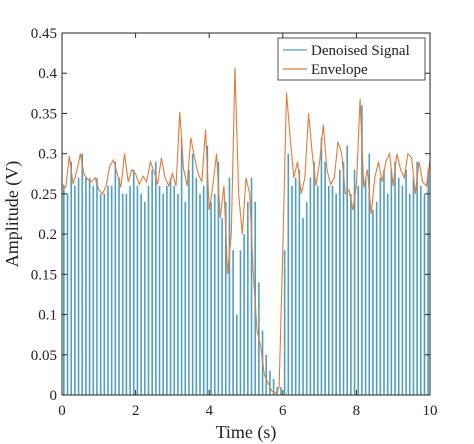 The width and height of the screenshot is (474, 444). Describe the element at coordinates (44, 356) in the screenshot. I see `y-tick-label: 0.05` at that location.